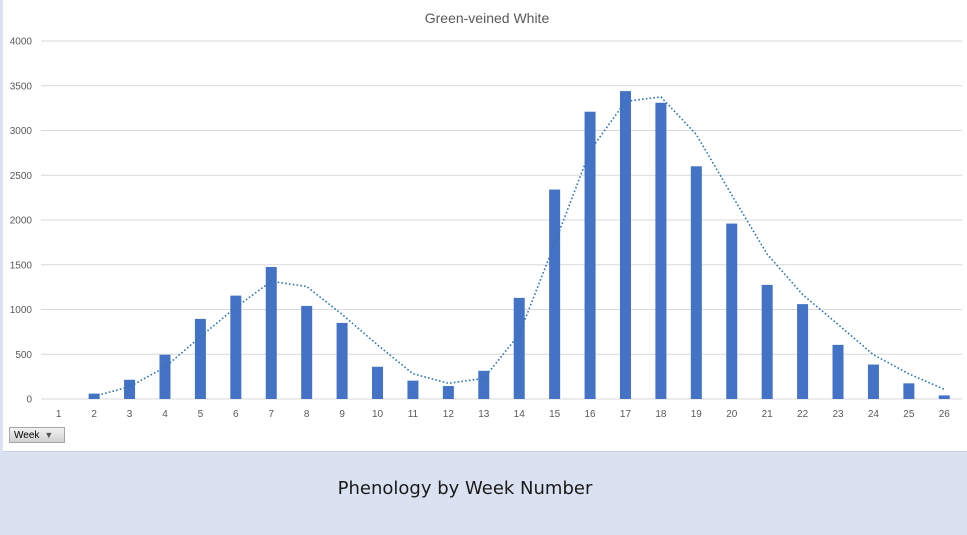 This screenshot has height=535, width=967. What do you see at coordinates (520, 414) in the screenshot?
I see `x-tick-label: 14` at bounding box center [520, 414].